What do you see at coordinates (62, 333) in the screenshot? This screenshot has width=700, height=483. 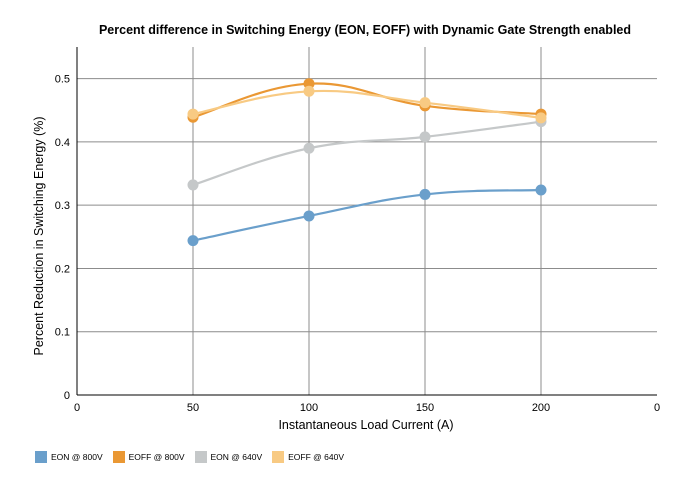 I see `y-tick-label: 0.1` at bounding box center [62, 333].